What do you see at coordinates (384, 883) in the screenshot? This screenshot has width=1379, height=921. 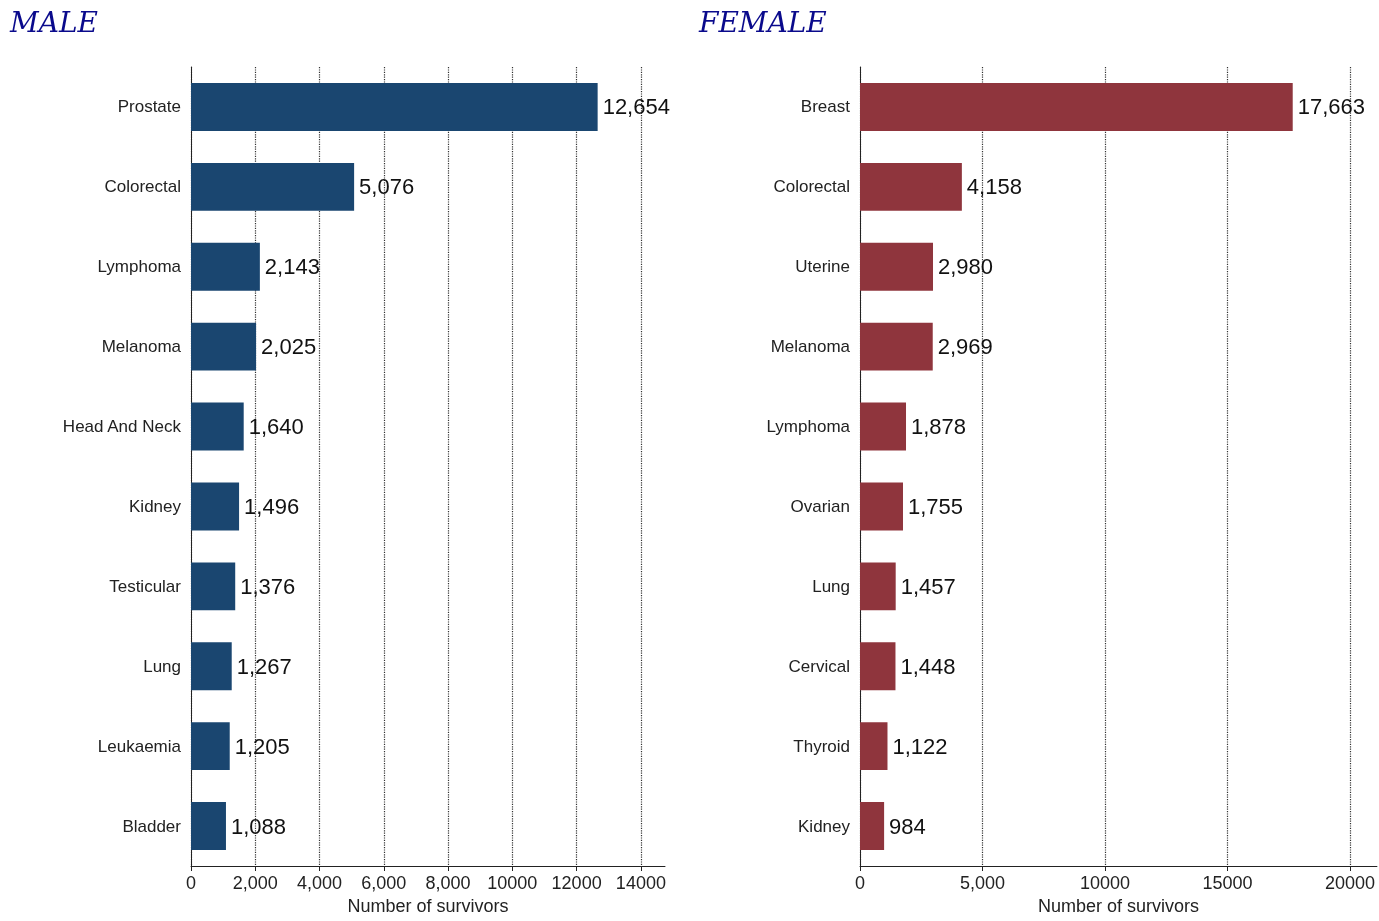 I see `x-tick-label: 6,000` at bounding box center [384, 883].